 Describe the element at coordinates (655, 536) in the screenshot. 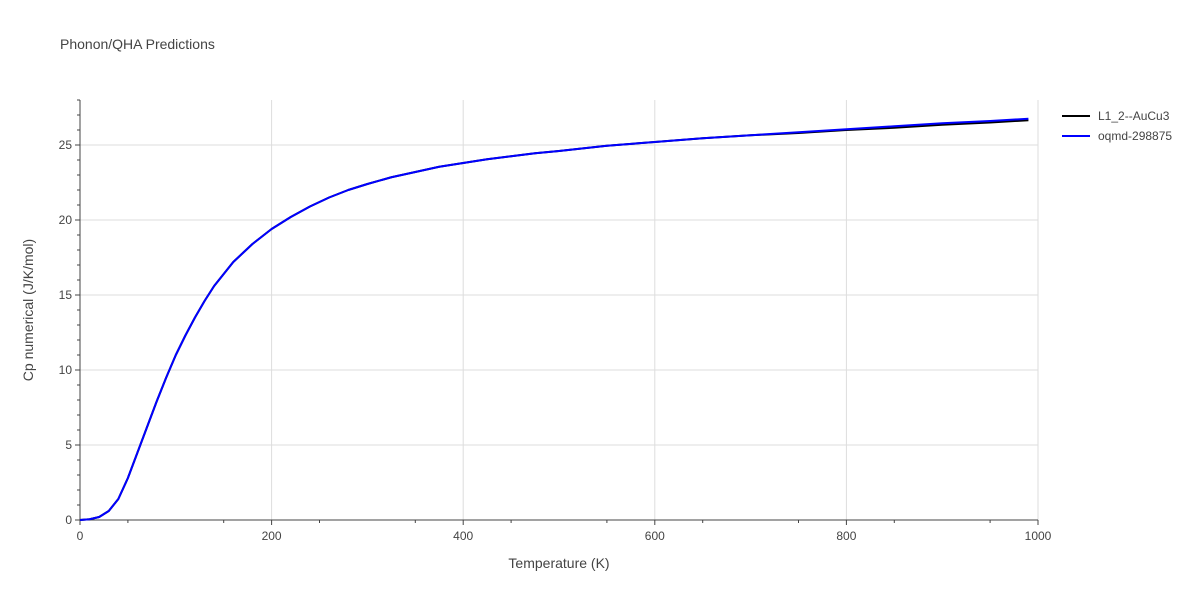

I see `x-tick-label: 600` at that location.